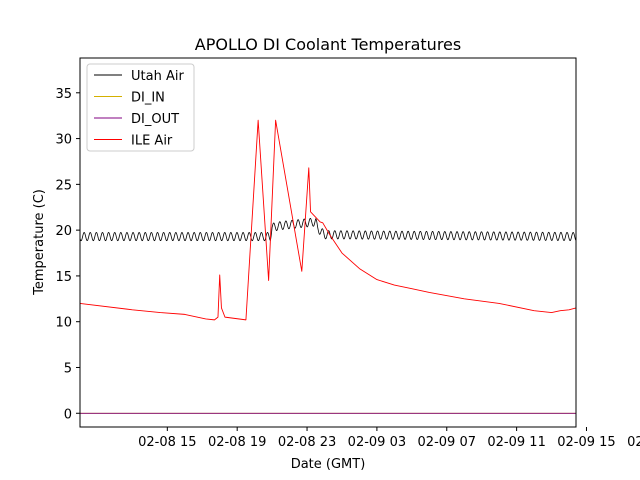 The image size is (640, 480). What do you see at coordinates (63, 323) in the screenshot?
I see `y-tick-label: 10` at bounding box center [63, 323].